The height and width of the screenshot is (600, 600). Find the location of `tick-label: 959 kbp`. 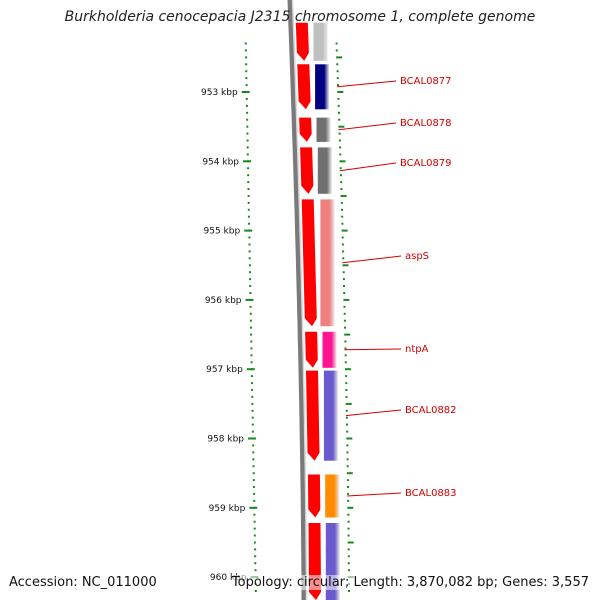

tick-label: 959 kbp is located at coordinates (227, 509).